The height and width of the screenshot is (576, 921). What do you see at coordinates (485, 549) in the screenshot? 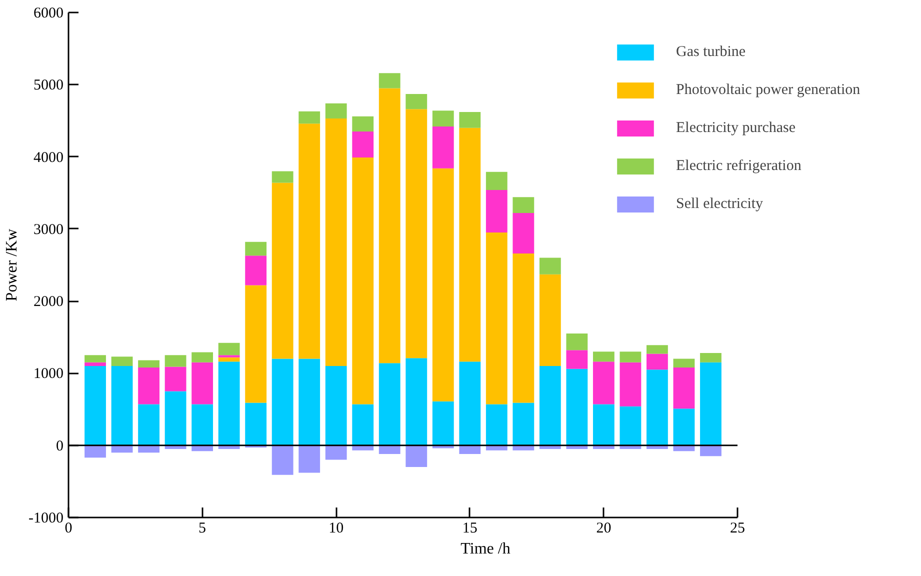
I see `x-axis-title: Time /h` at bounding box center [485, 549].